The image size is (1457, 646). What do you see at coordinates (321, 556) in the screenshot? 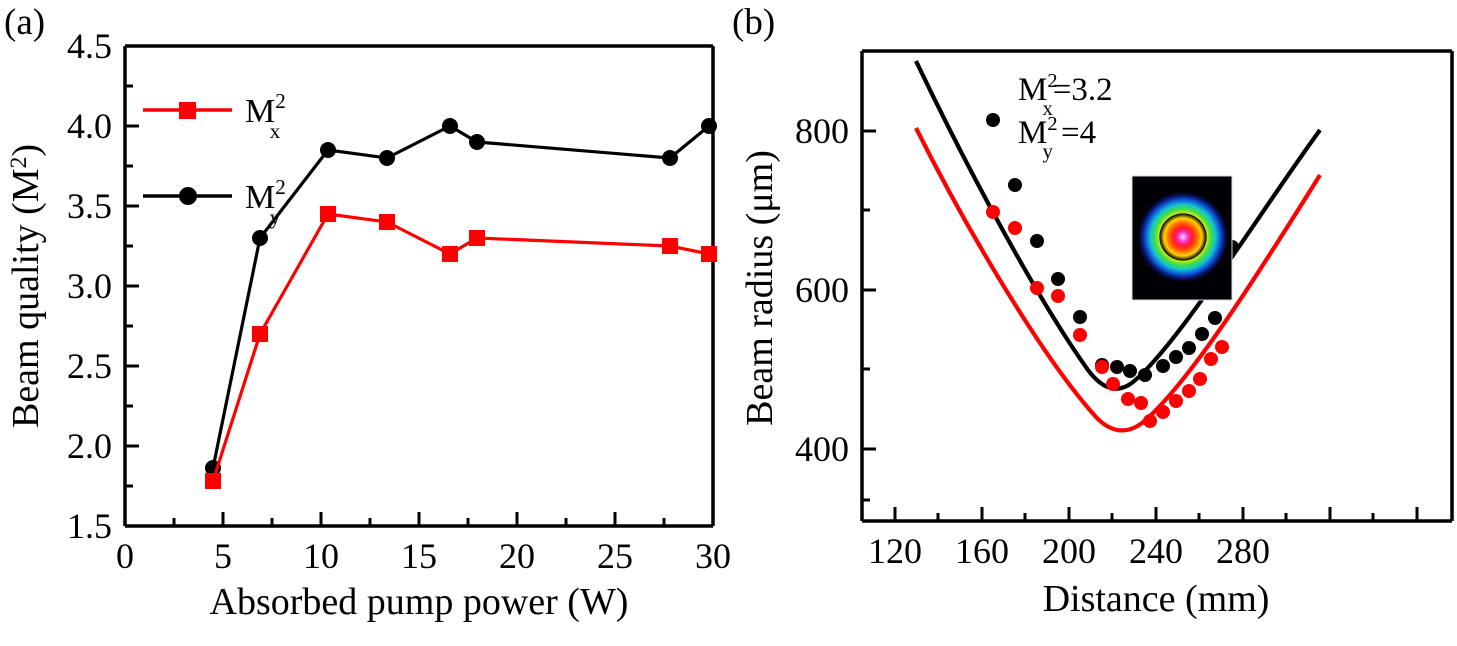
I see `xtick-label: 10` at bounding box center [321, 556].